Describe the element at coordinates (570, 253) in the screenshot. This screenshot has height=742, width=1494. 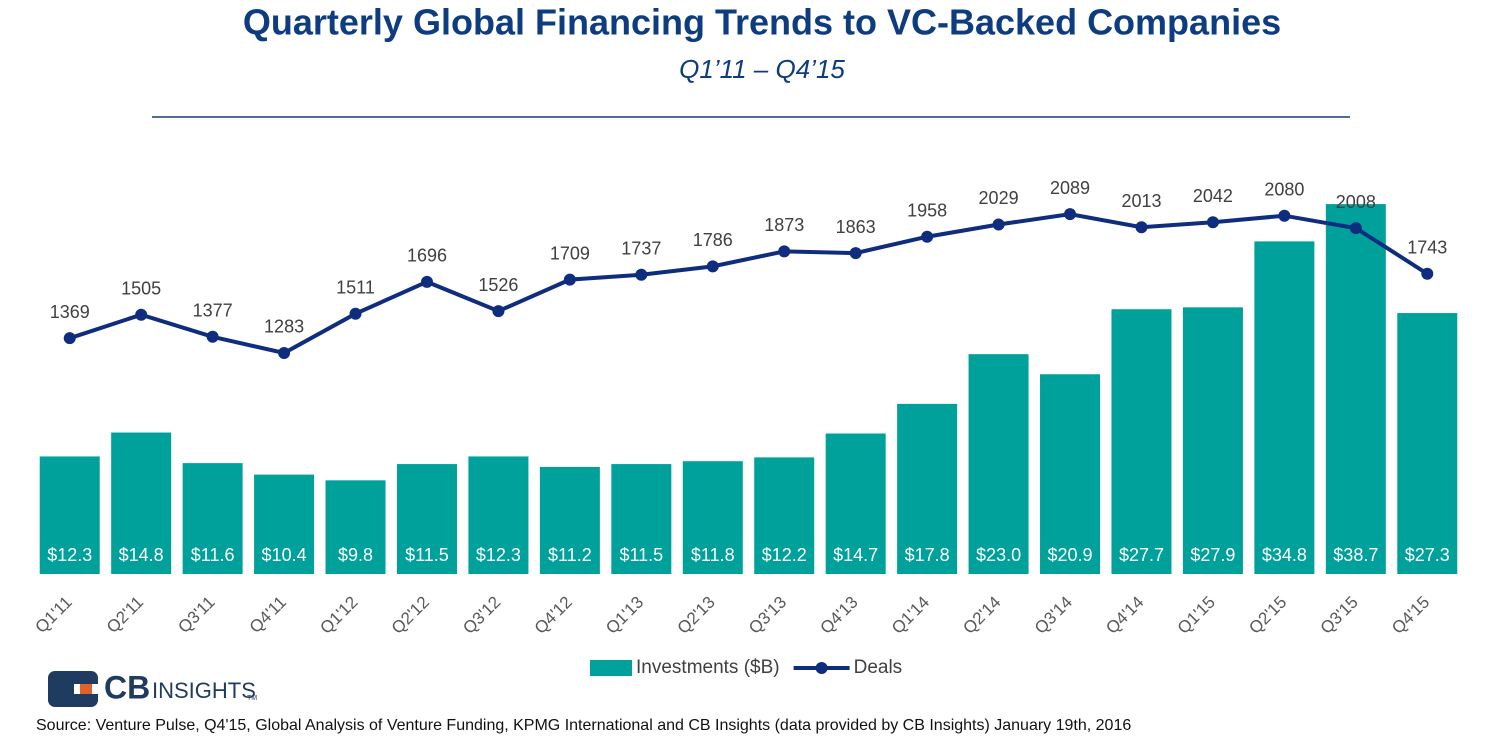
I see `point-value-label: 1709` at that location.